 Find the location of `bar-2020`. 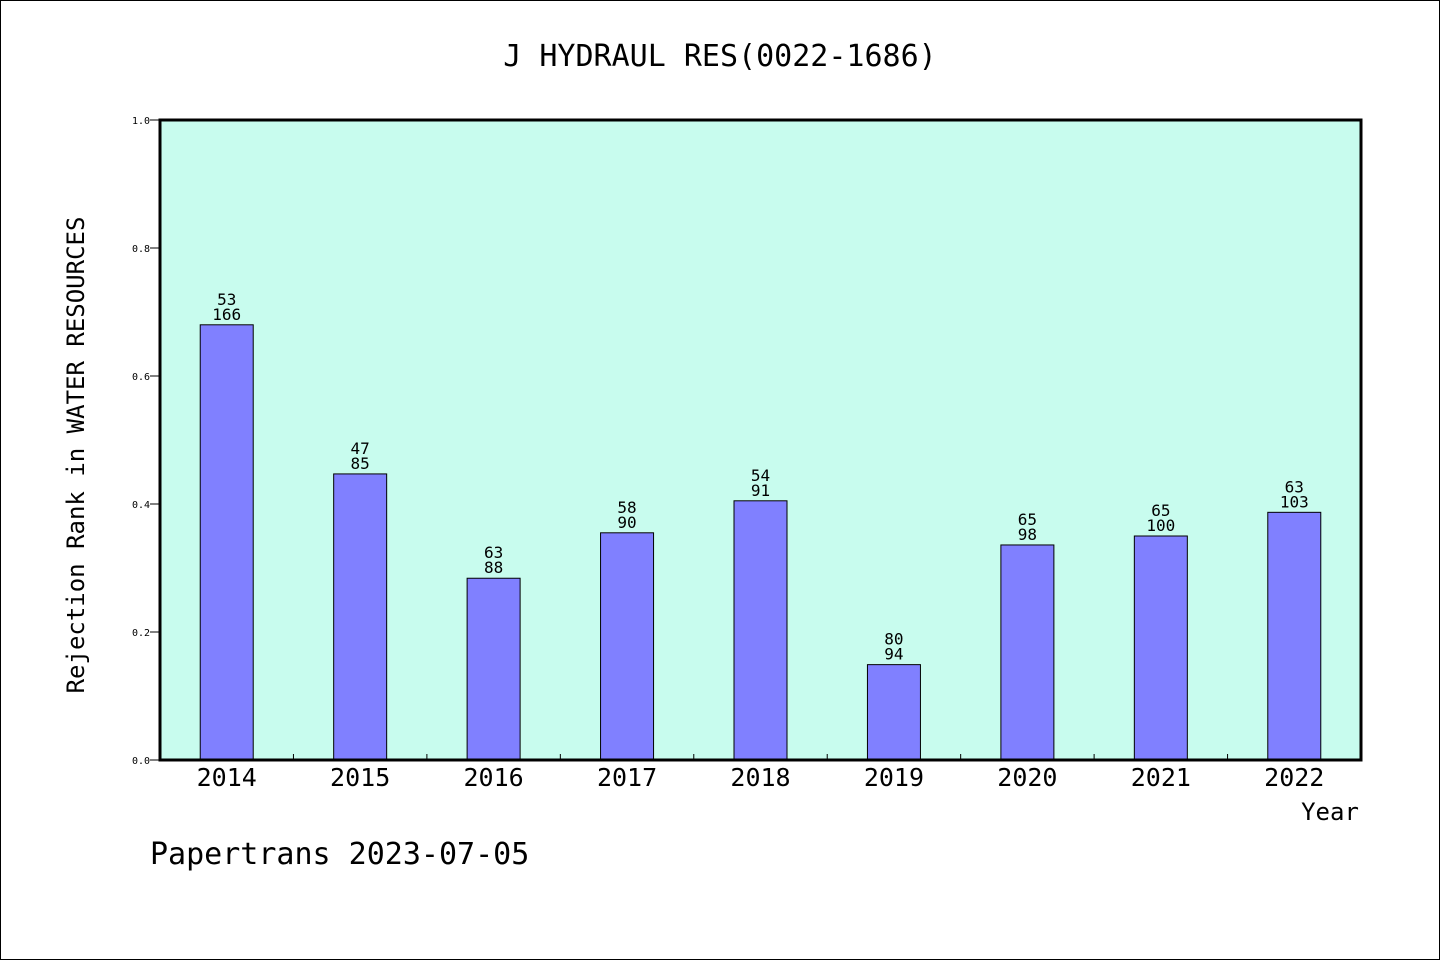

bar-2020 is located at coordinates (1027, 652).